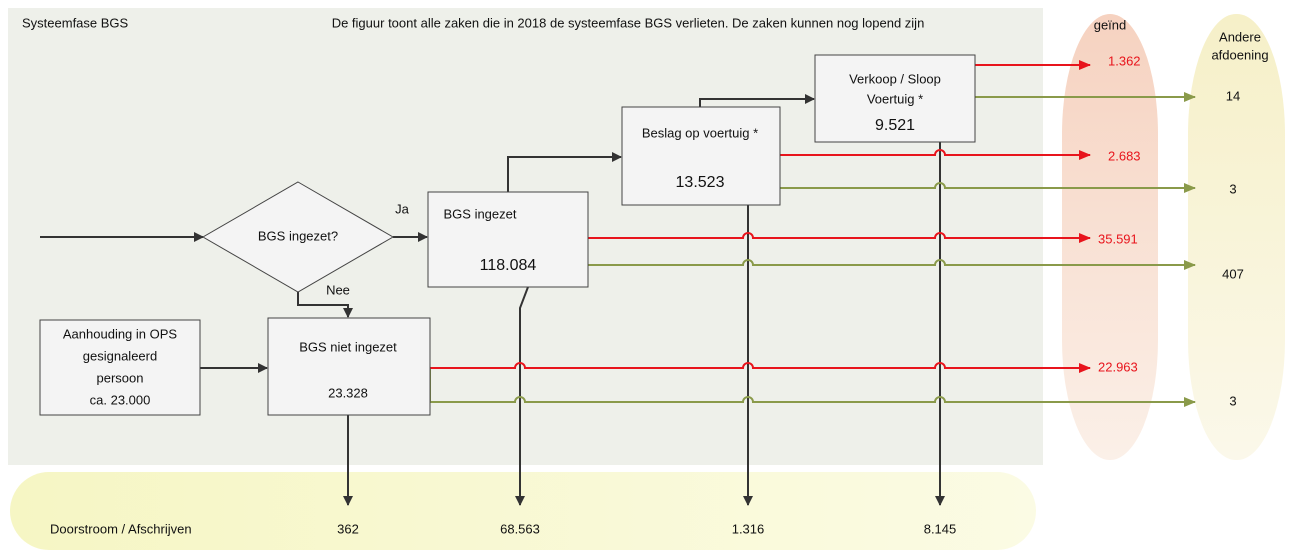 The height and width of the screenshot is (557, 1289). I want to click on box-value: 23.328, so click(348, 392).